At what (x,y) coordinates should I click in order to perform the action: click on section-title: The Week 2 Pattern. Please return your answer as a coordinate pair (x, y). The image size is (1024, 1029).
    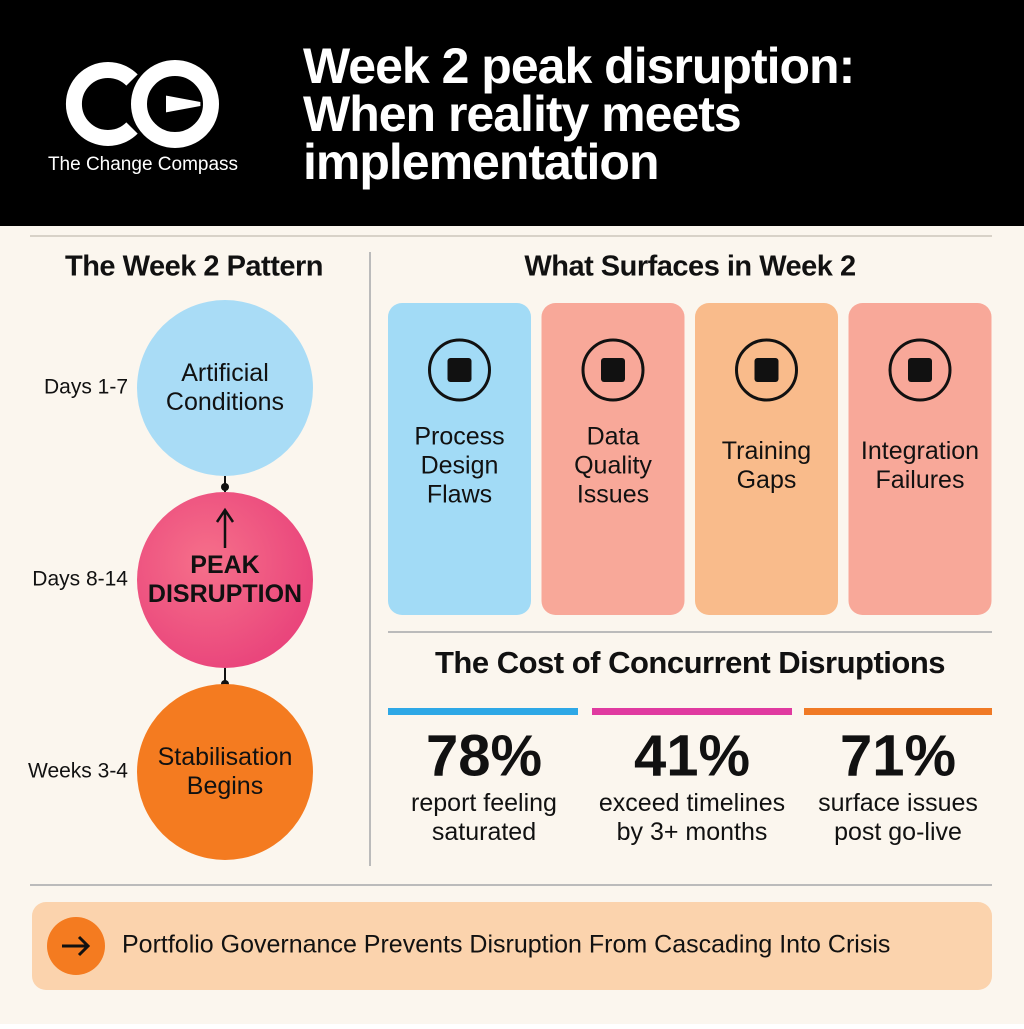
    Looking at the image, I should click on (194, 267).